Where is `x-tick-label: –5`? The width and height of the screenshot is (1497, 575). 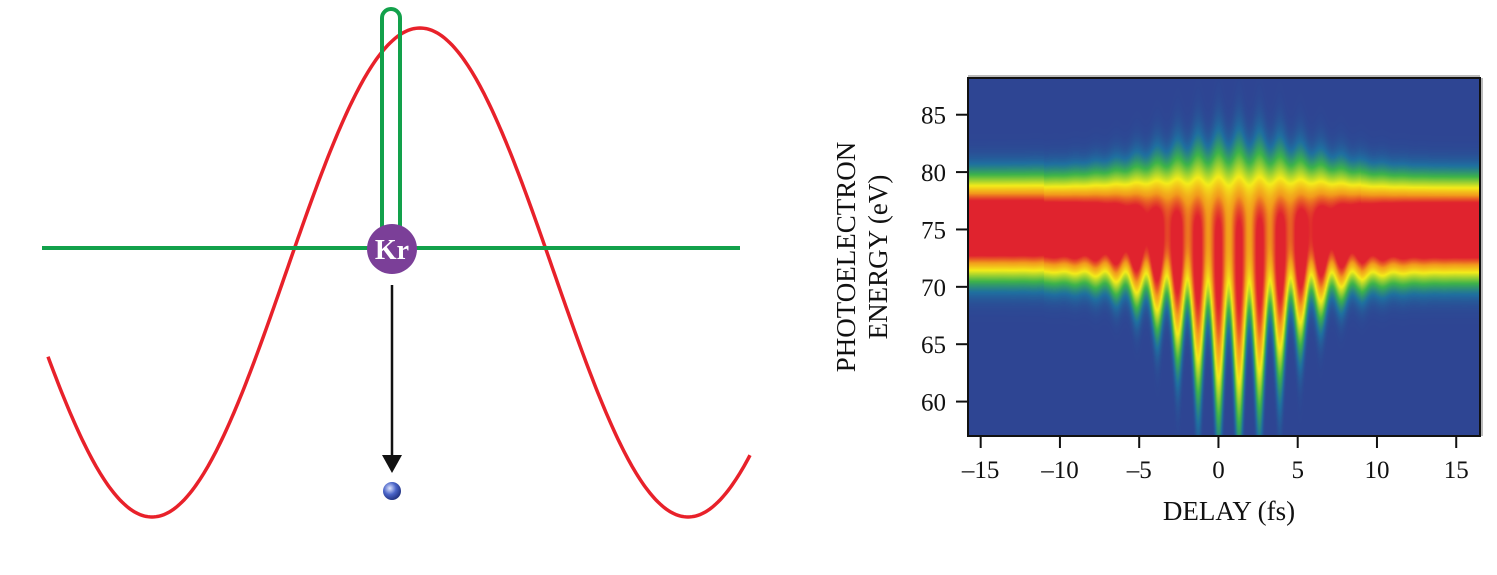
x-tick-label: –5 is located at coordinates (1139, 470).